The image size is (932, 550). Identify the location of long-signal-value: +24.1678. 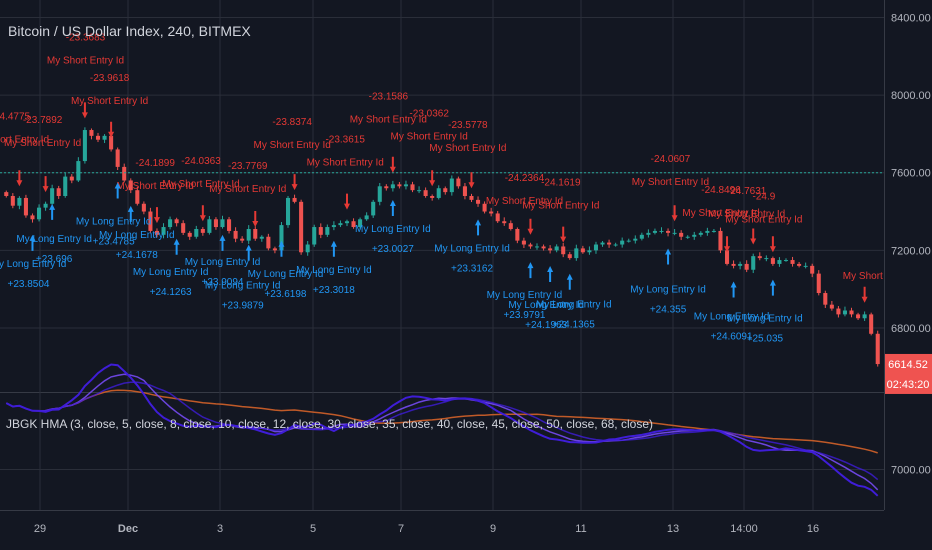
(137, 255).